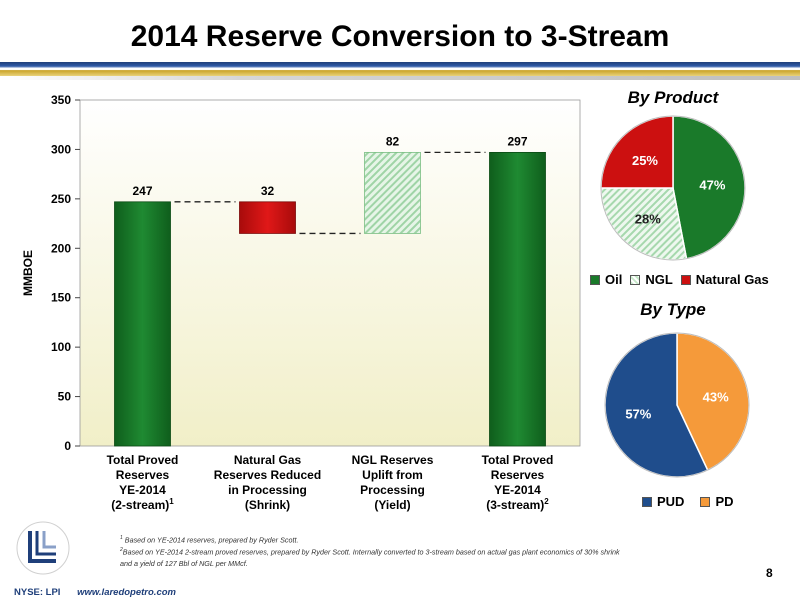 This screenshot has height=600, width=800. What do you see at coordinates (595, 279) in the screenshot?
I see `oil-swatch` at bounding box center [595, 279].